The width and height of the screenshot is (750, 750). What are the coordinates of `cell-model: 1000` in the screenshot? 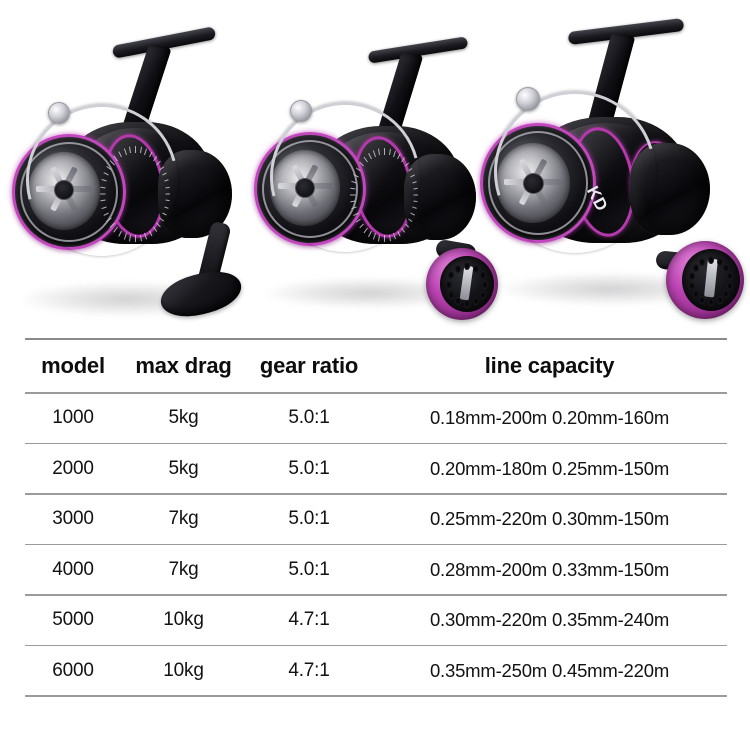 It's located at (73, 417).